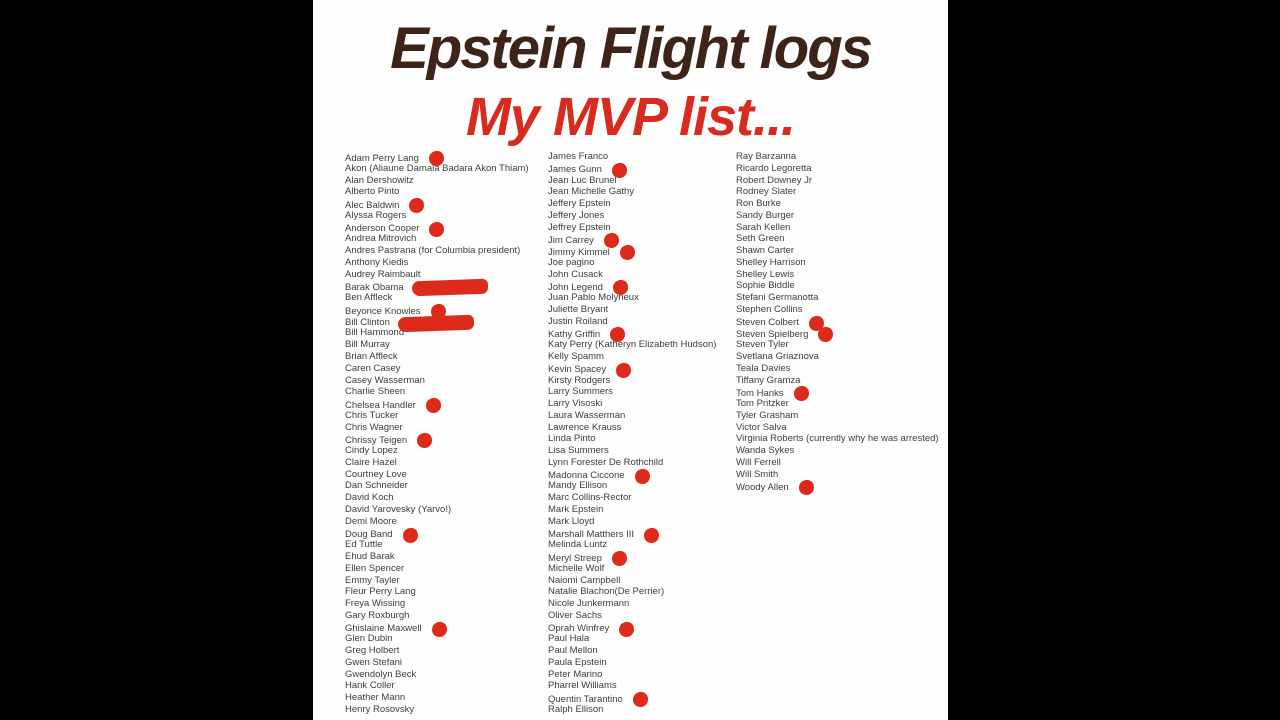  I want to click on list-item: Paula Epstein, so click(632, 663).